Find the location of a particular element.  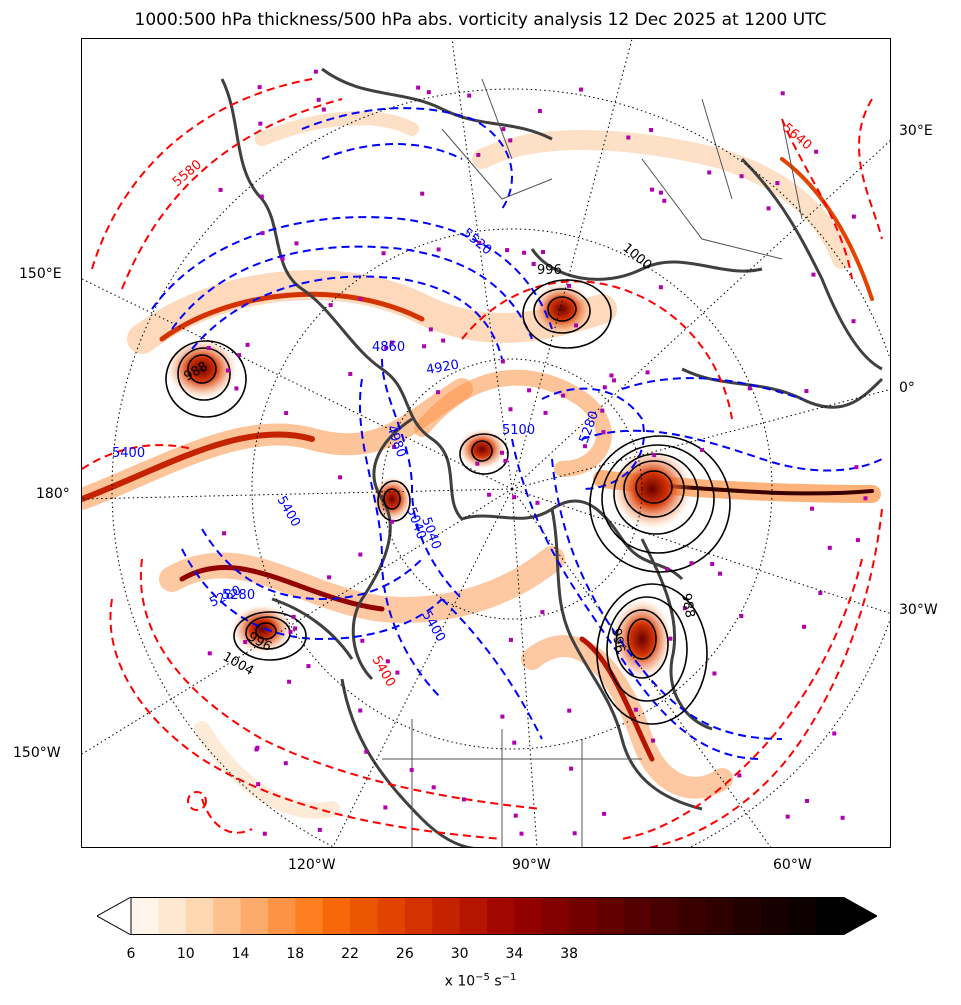

svg-text: 988 is located at coordinates (687, 605).